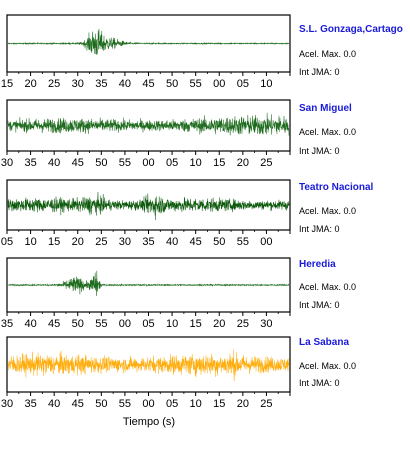 Image resolution: width=410 pixels, height=460 pixels. What do you see at coordinates (243, 84) in the screenshot?
I see `tick-label-1-10: 05` at bounding box center [243, 84].